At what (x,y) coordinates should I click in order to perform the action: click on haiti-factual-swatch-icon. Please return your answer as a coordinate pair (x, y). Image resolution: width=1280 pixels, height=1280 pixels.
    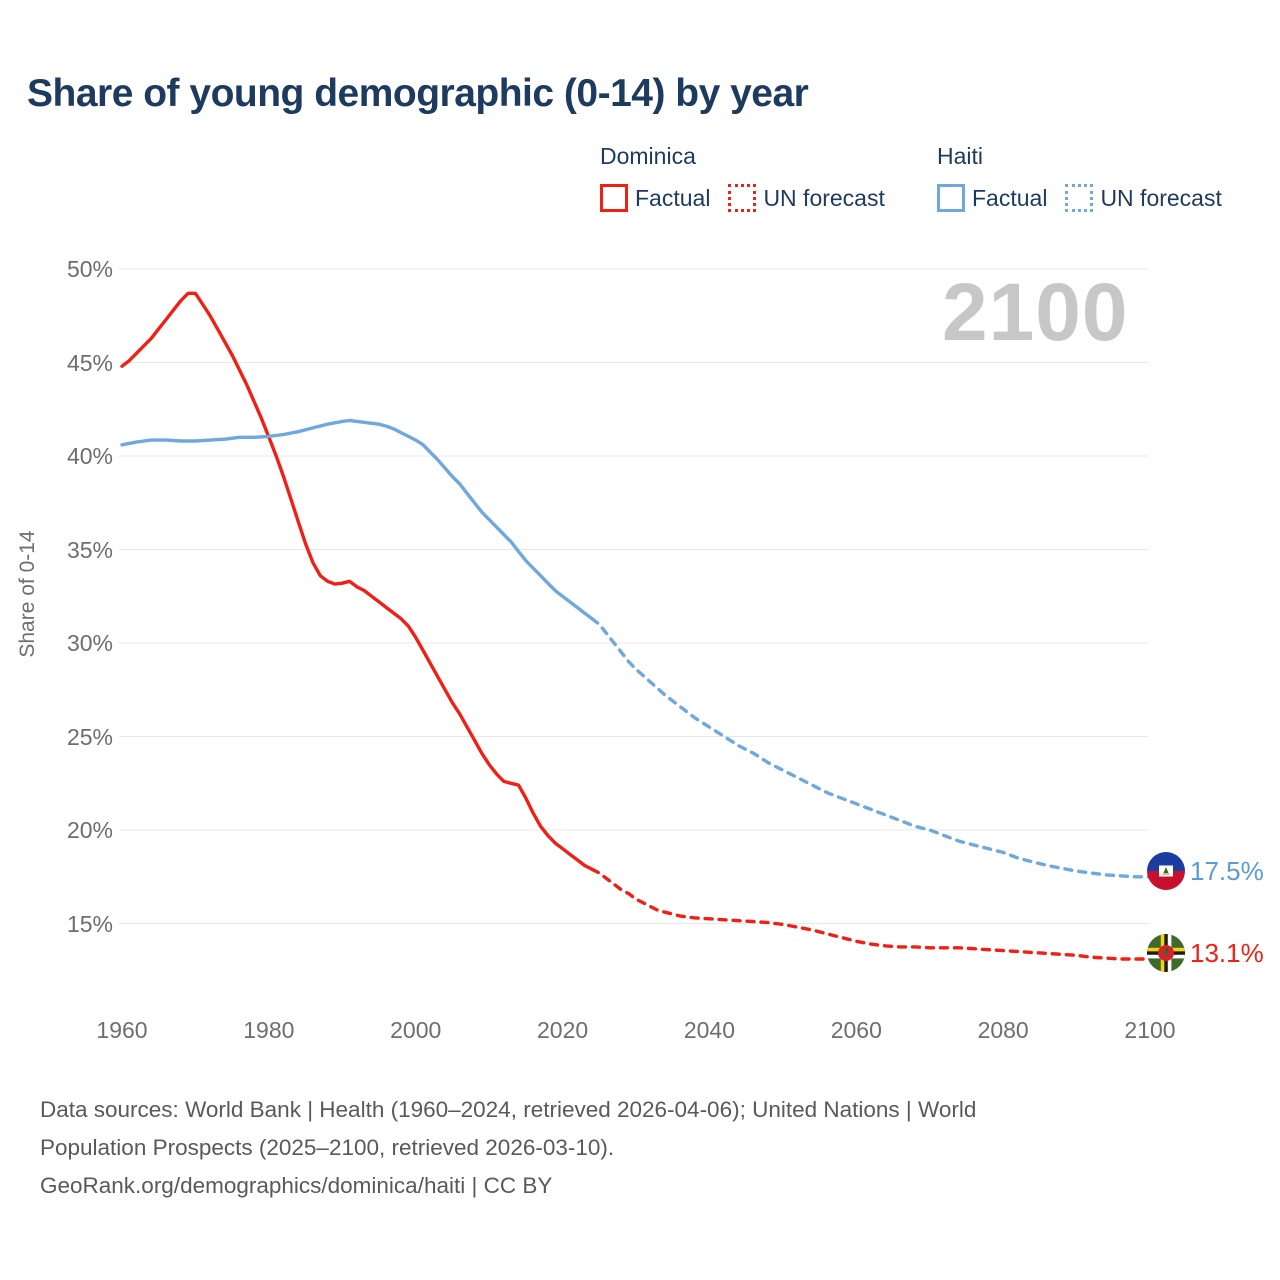
    Looking at the image, I should click on (951, 198).